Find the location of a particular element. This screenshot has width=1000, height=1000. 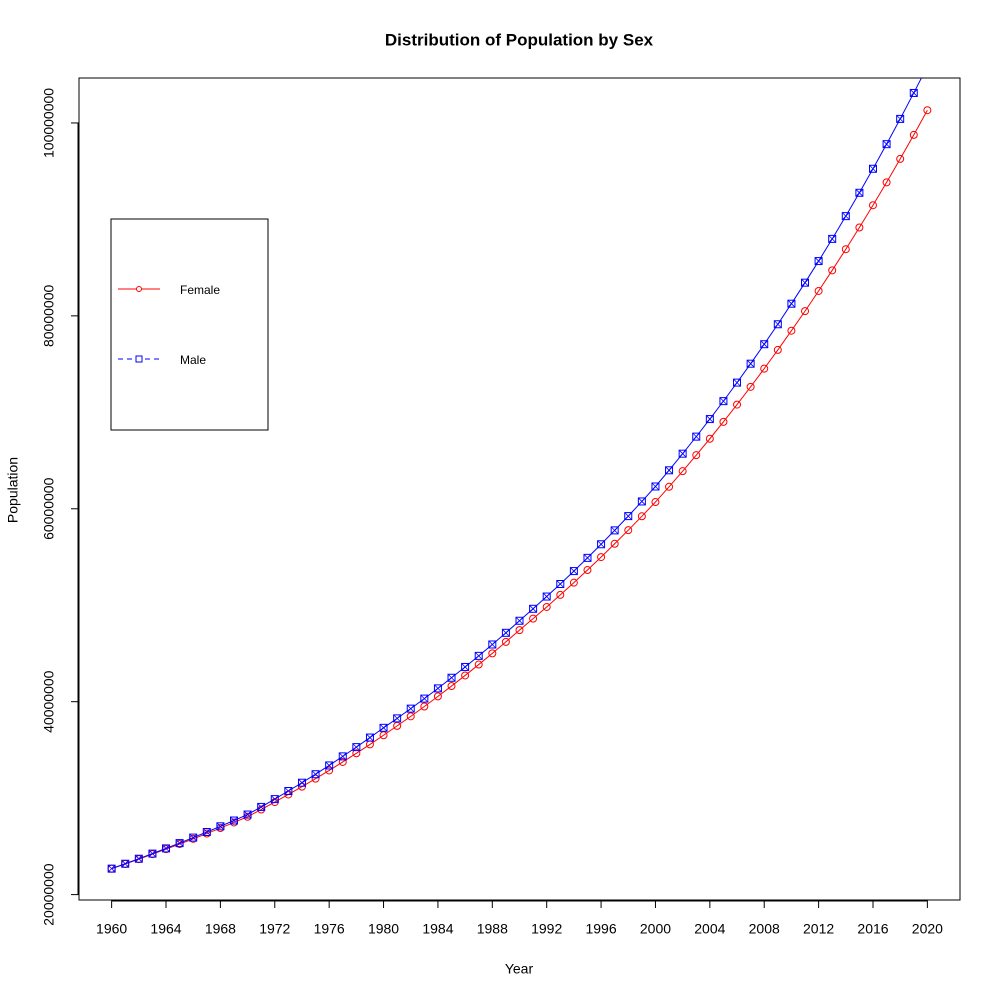

x-tick-label: 2008 is located at coordinates (764, 929).